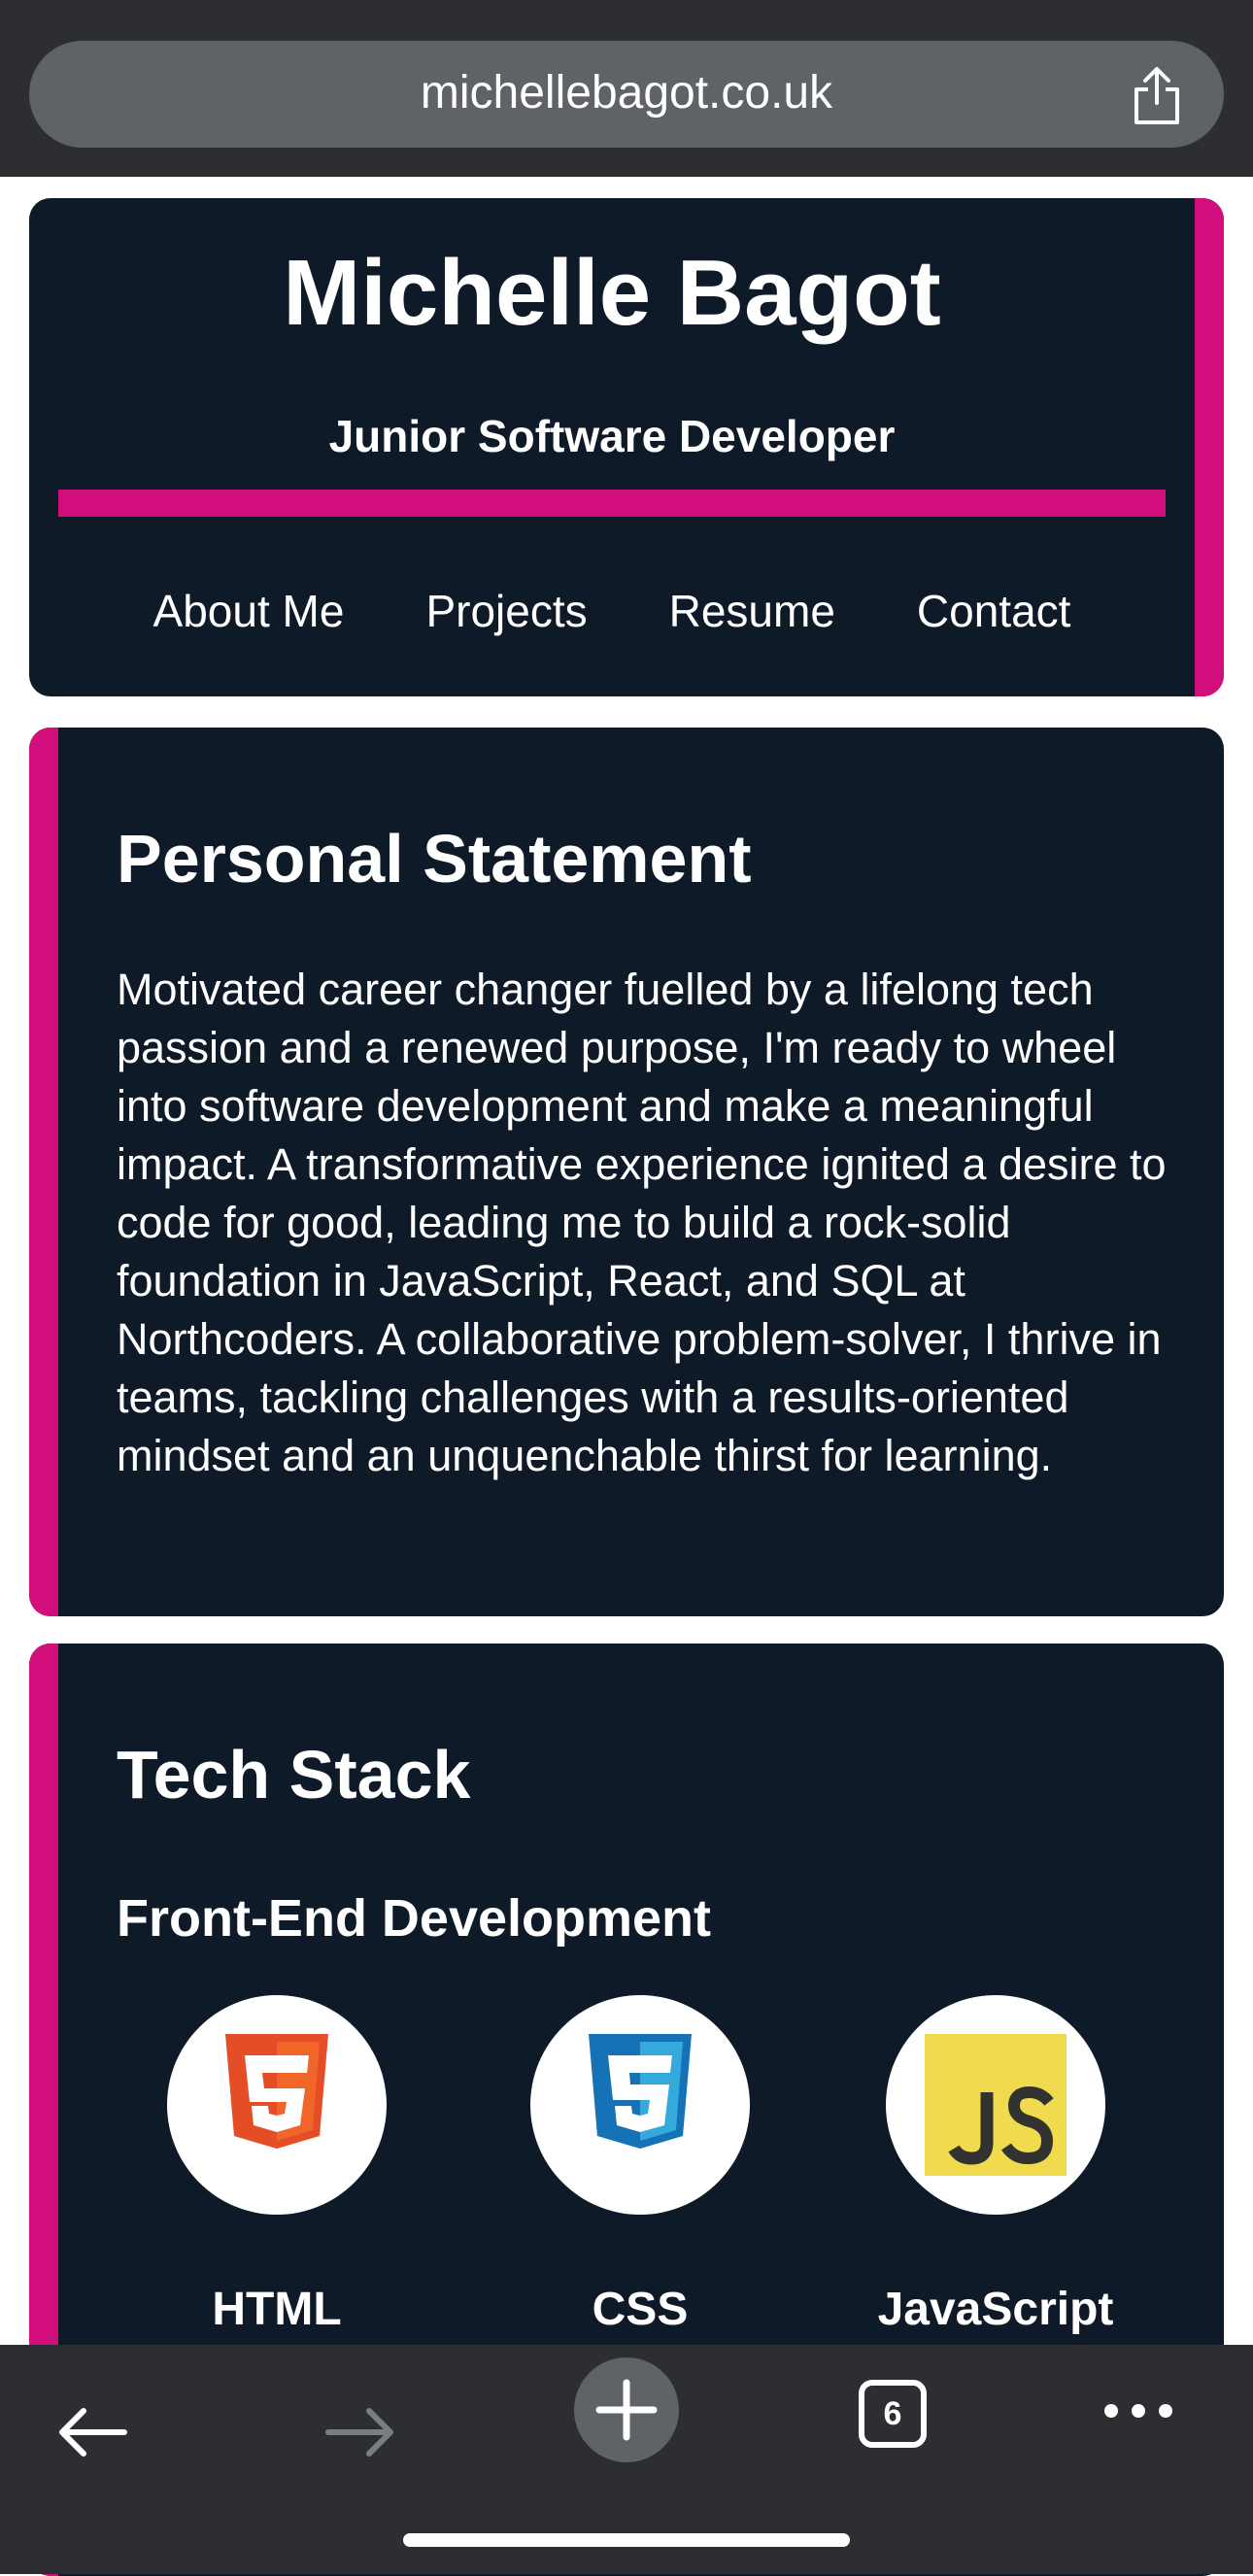  I want to click on main-nav: About Me Projects Resume Contact, so click(612, 611).